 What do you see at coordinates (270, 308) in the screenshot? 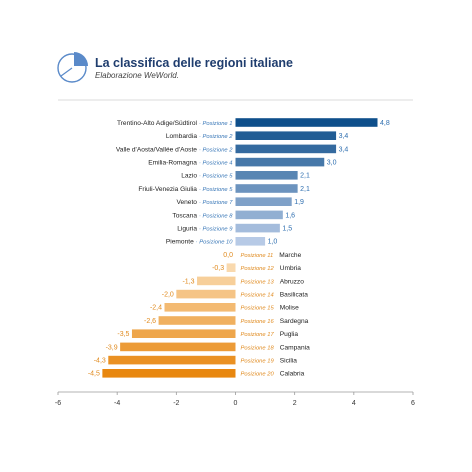
I see `region-label: Posizione 15 Molise` at bounding box center [270, 308].